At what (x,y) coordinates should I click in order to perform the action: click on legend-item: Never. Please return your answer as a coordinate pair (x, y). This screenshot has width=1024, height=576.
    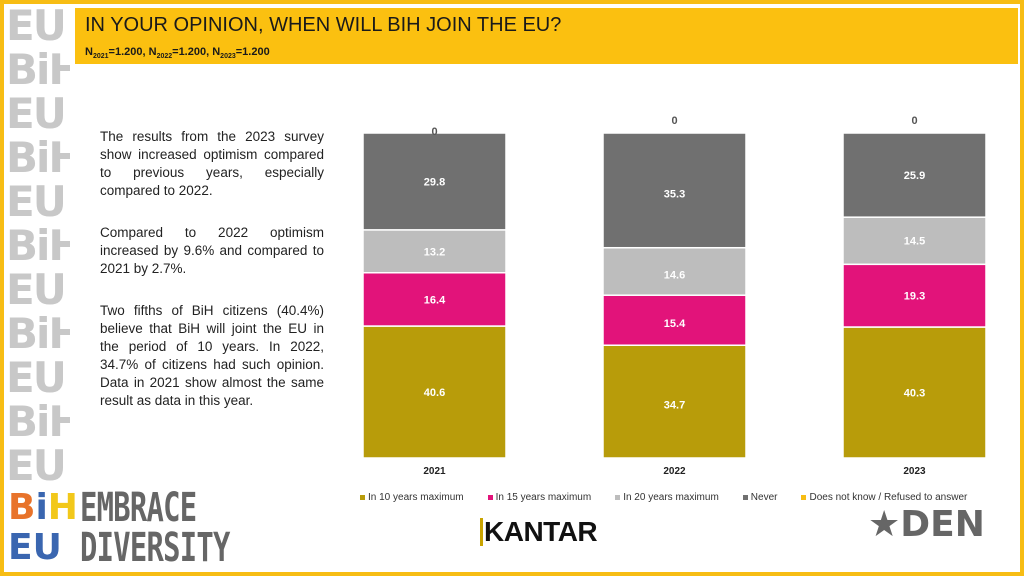
    Looking at the image, I should click on (760, 497).